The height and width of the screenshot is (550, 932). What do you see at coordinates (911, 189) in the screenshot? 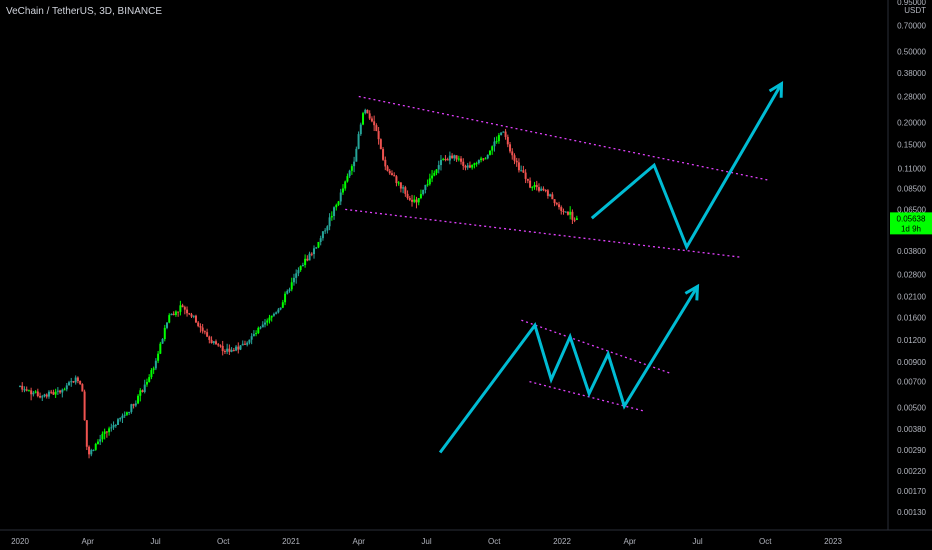
I see `price-tick: 0.08500` at bounding box center [911, 189].